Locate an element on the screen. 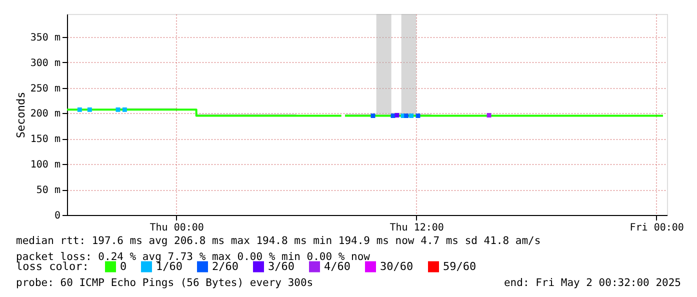 This screenshot has height=297, width=697. y-tick-label: 200 m is located at coordinates (45, 114).